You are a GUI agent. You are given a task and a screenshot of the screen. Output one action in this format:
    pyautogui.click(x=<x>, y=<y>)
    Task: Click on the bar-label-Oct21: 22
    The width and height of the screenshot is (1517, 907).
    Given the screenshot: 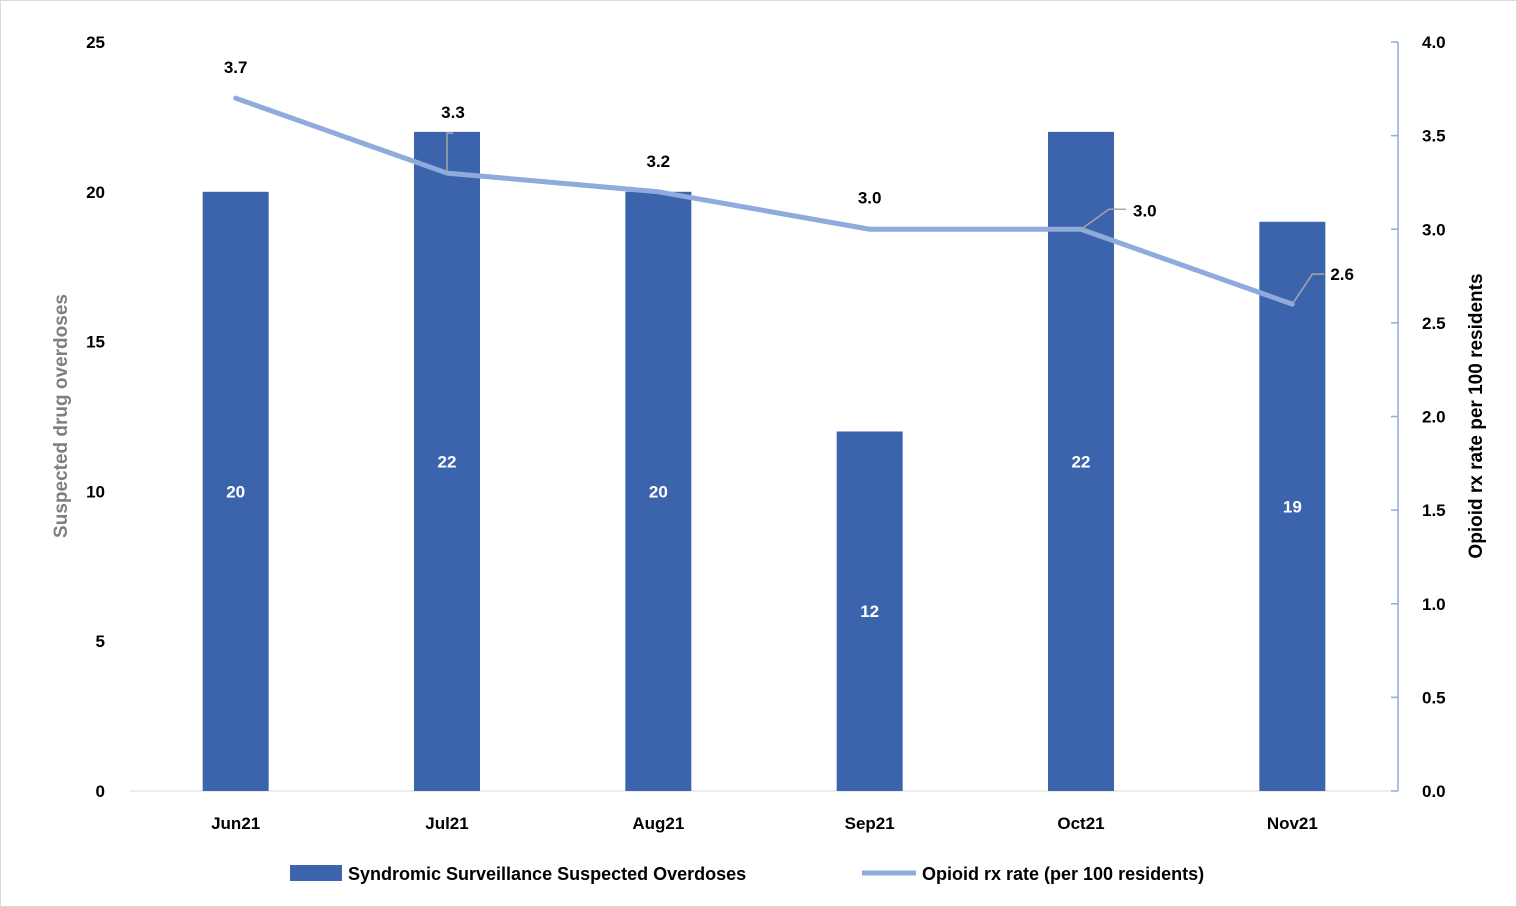 What is the action you would take?
    pyautogui.click(x=1081, y=461)
    